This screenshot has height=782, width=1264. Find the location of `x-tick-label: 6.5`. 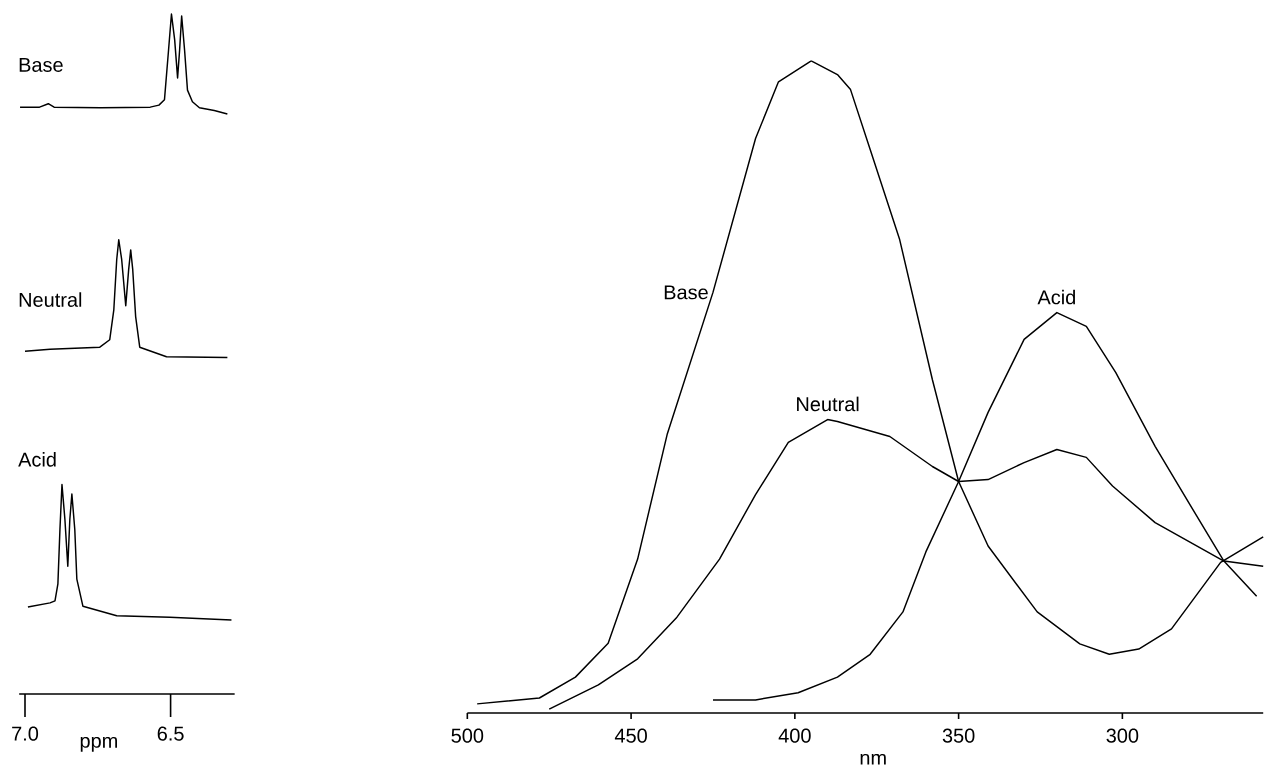

x-tick-label: 6.5 is located at coordinates (170, 733).